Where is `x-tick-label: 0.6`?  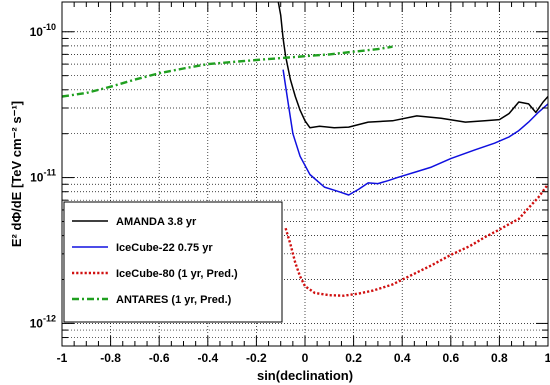
x-tick-label: 0.6 is located at coordinates (450, 358).